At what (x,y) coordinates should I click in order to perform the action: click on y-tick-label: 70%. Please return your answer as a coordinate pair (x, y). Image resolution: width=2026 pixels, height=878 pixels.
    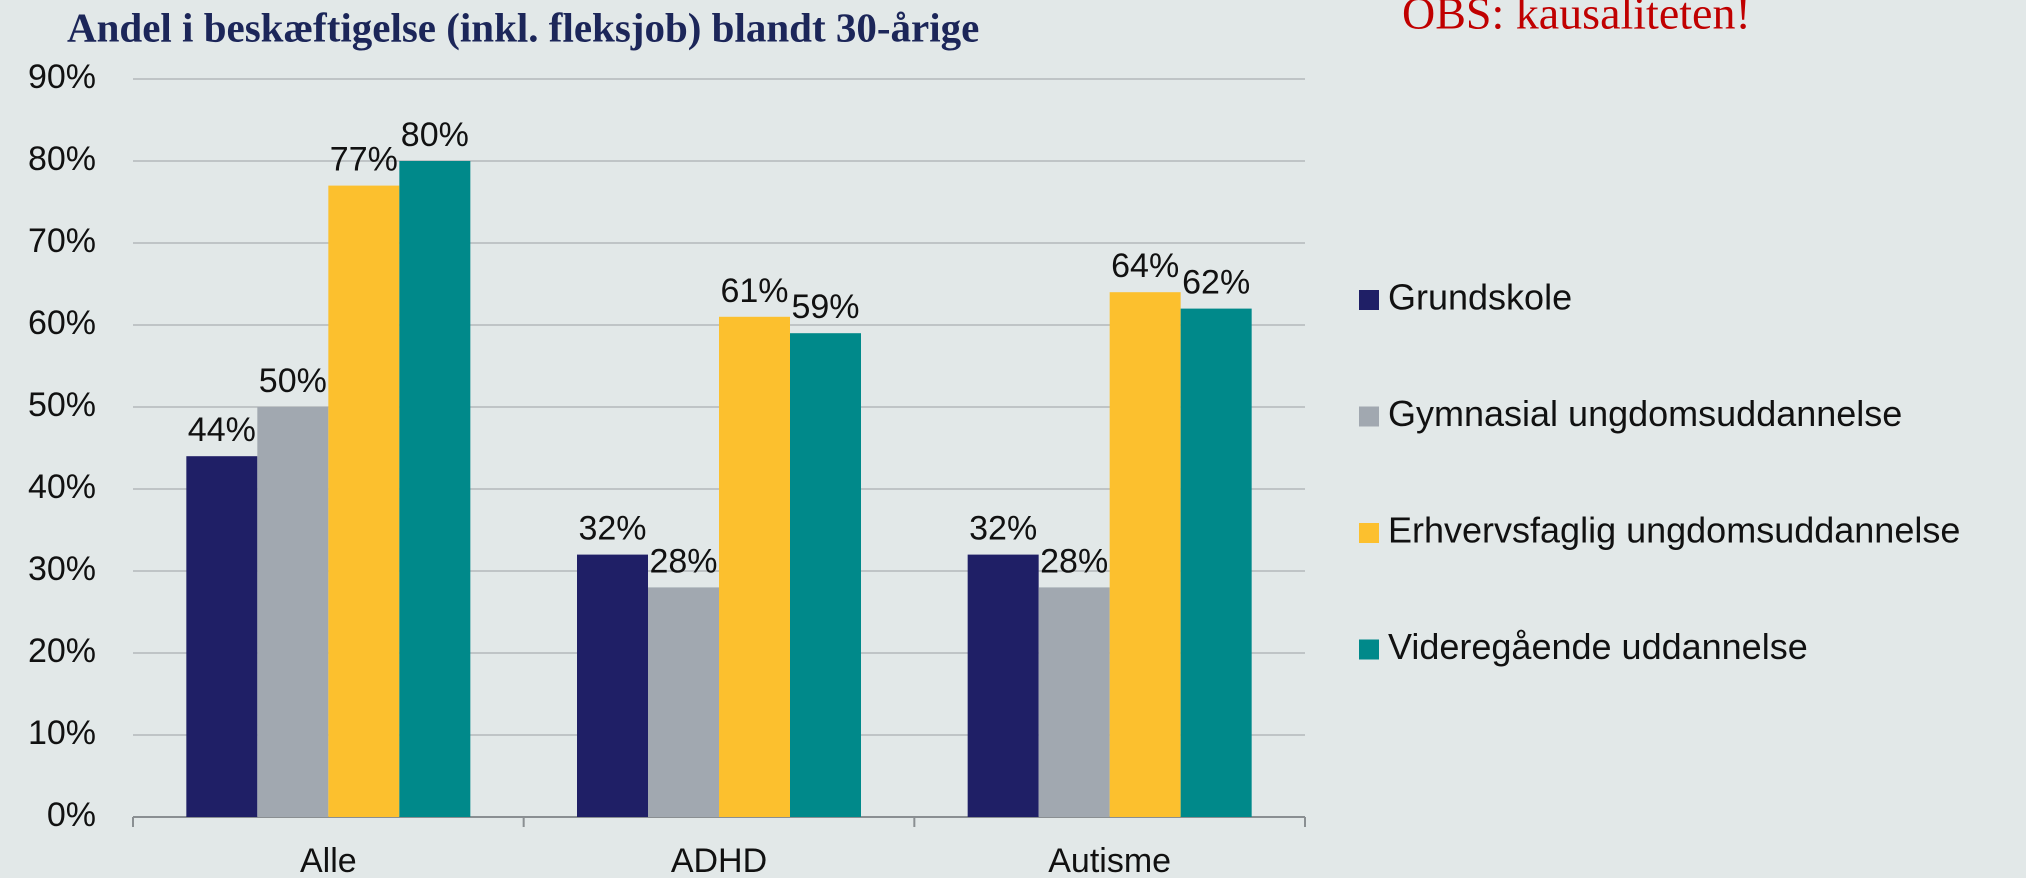
    Looking at the image, I should click on (62, 241).